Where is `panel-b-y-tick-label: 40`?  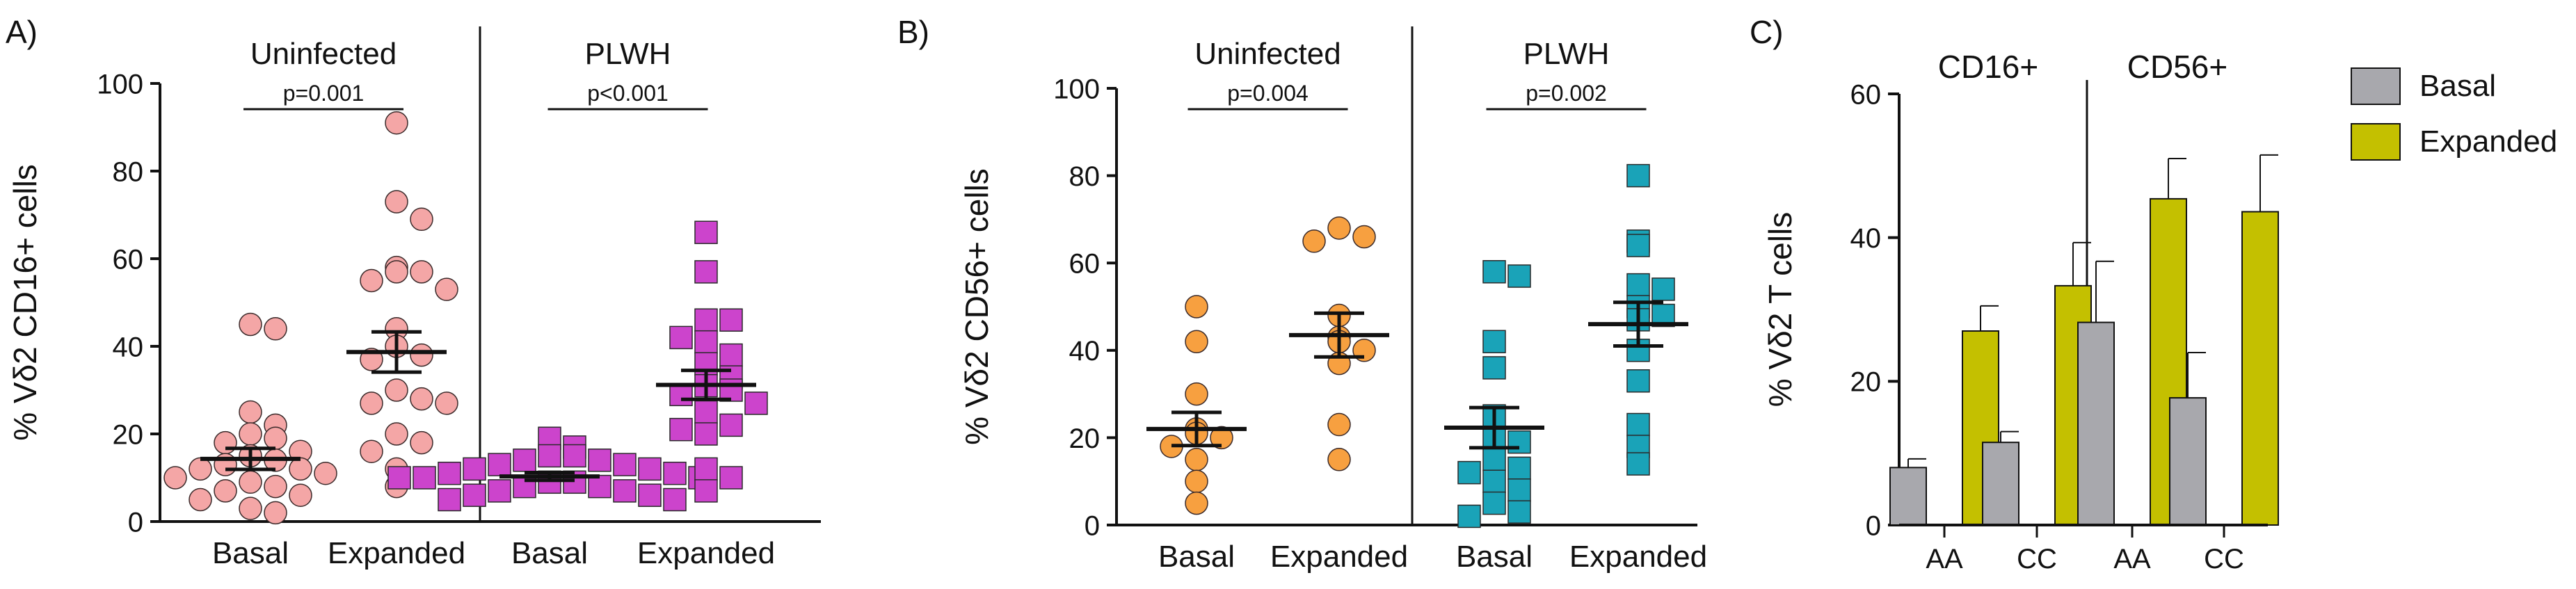
panel-b-y-tick-label: 40 is located at coordinates (1085, 351).